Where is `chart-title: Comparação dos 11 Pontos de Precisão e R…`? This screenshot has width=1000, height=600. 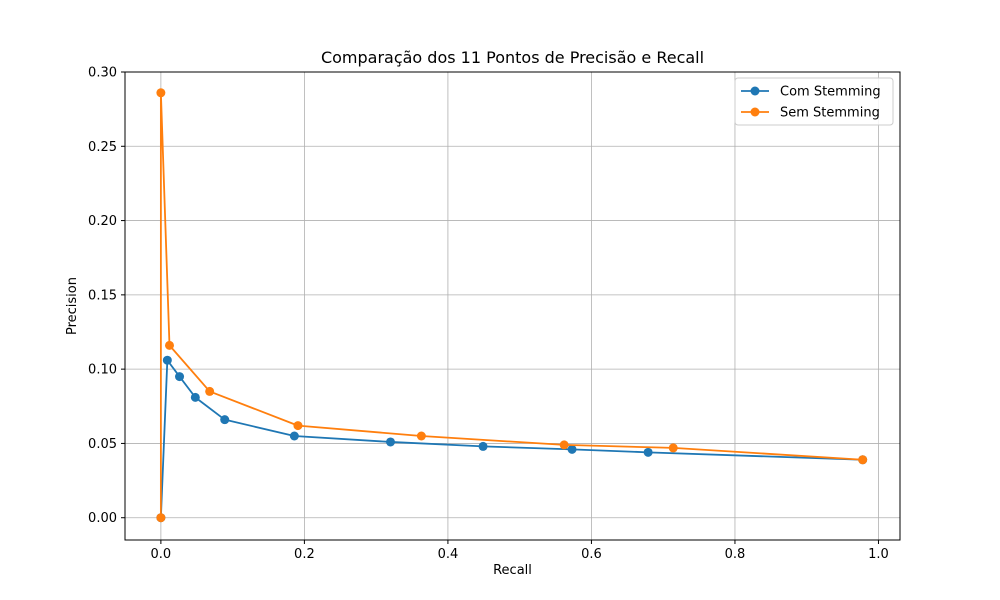
chart-title: Comparação dos 11 Pontos de Precisão e R… is located at coordinates (512, 57).